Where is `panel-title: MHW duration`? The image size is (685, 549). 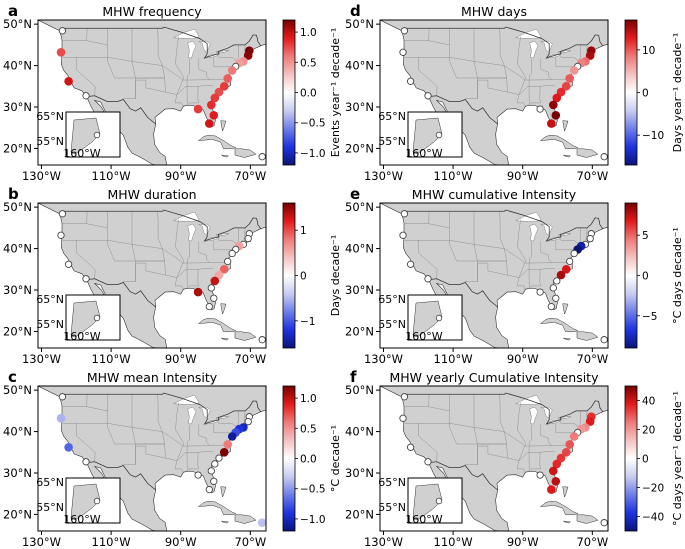
panel-title: MHW duration is located at coordinates (151, 194).